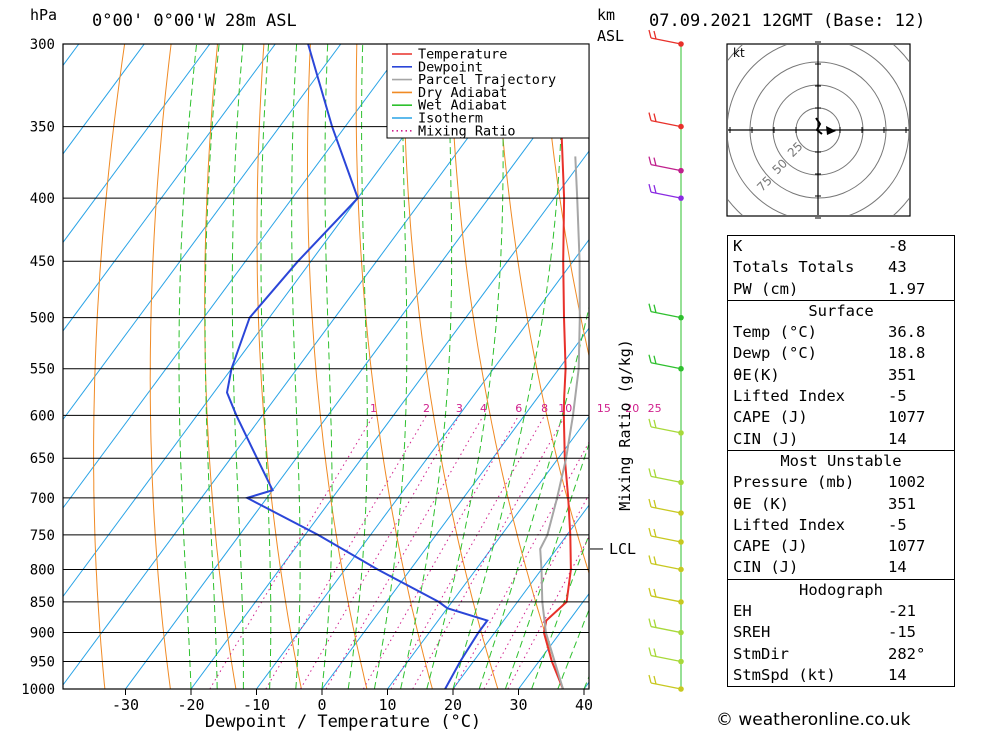  Describe the element at coordinates (775, 353) in the screenshot. I see `surface-dewp-label: Dewp (°C)` at that location.